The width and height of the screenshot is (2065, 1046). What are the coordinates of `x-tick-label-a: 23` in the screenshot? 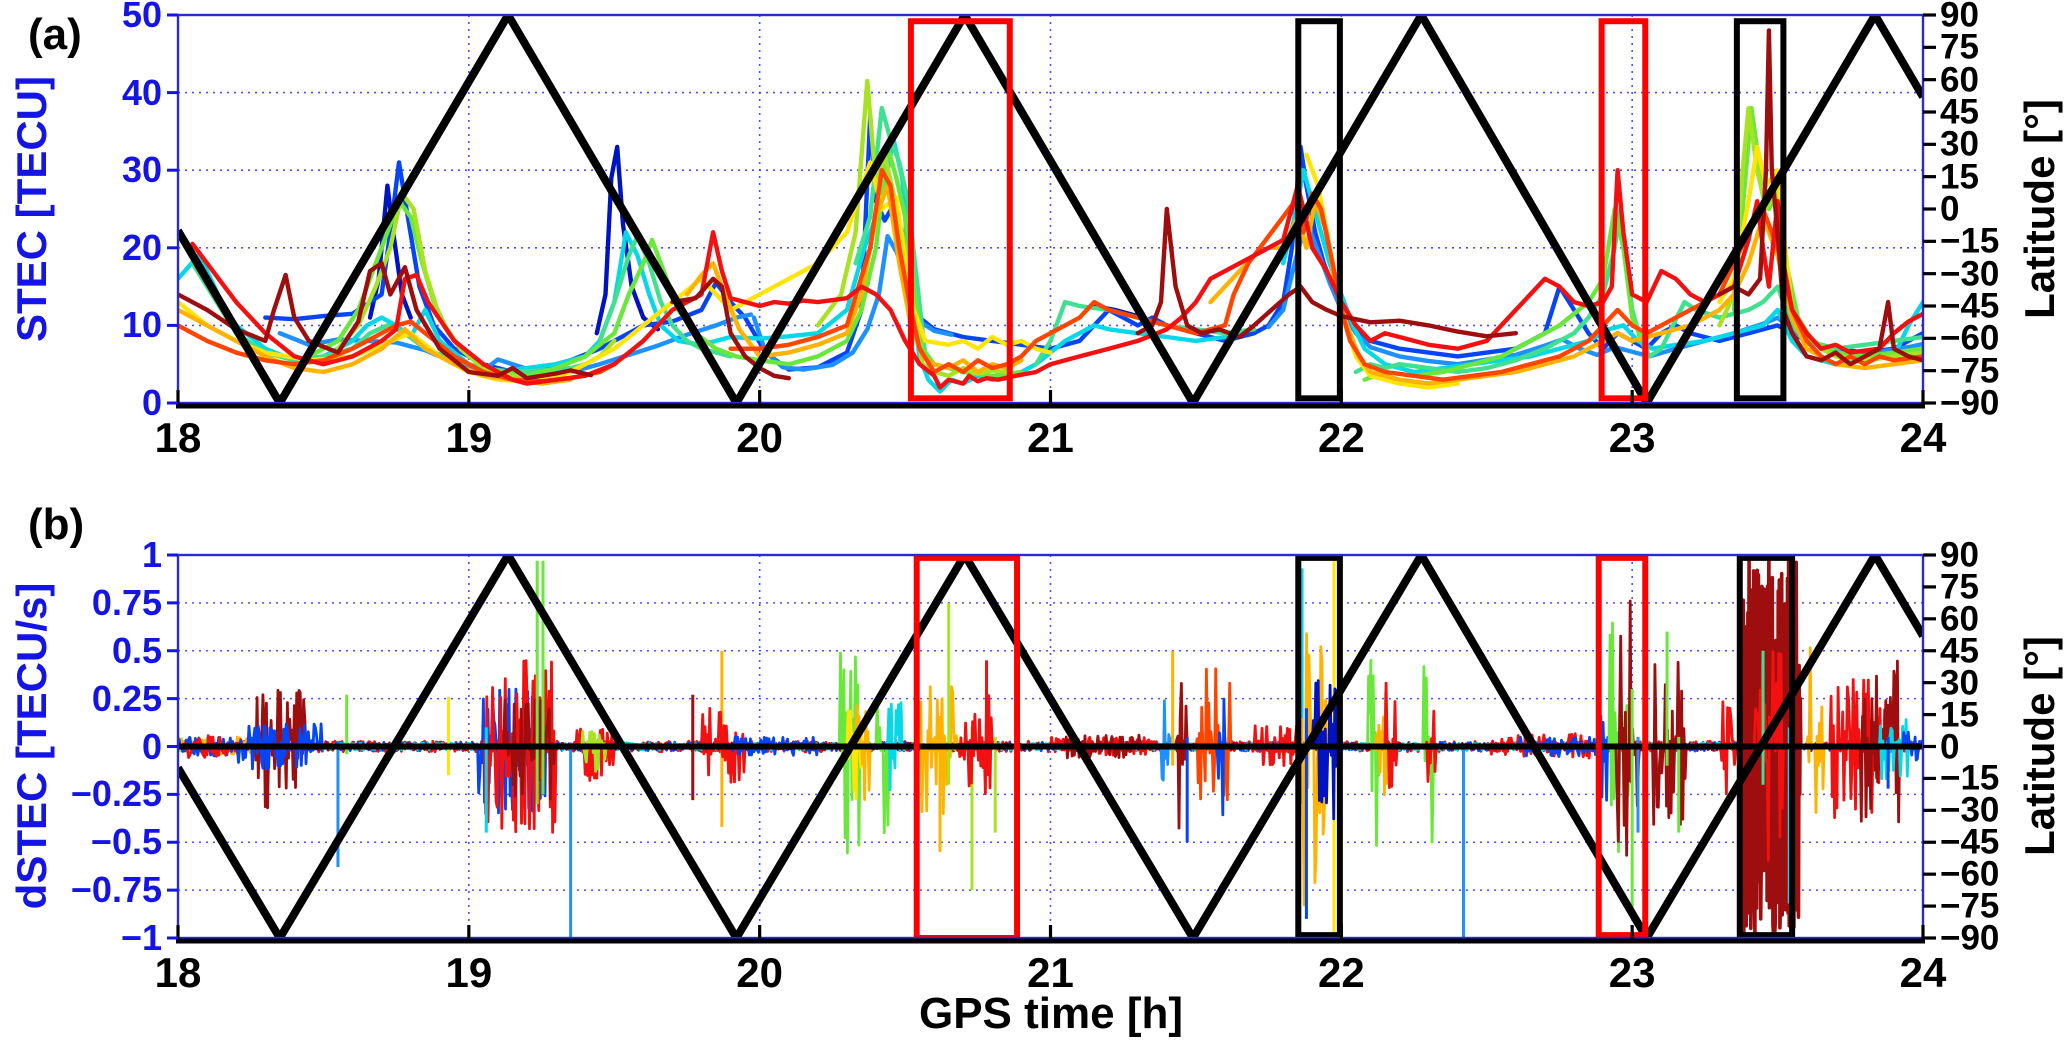 It's located at (1632, 437).